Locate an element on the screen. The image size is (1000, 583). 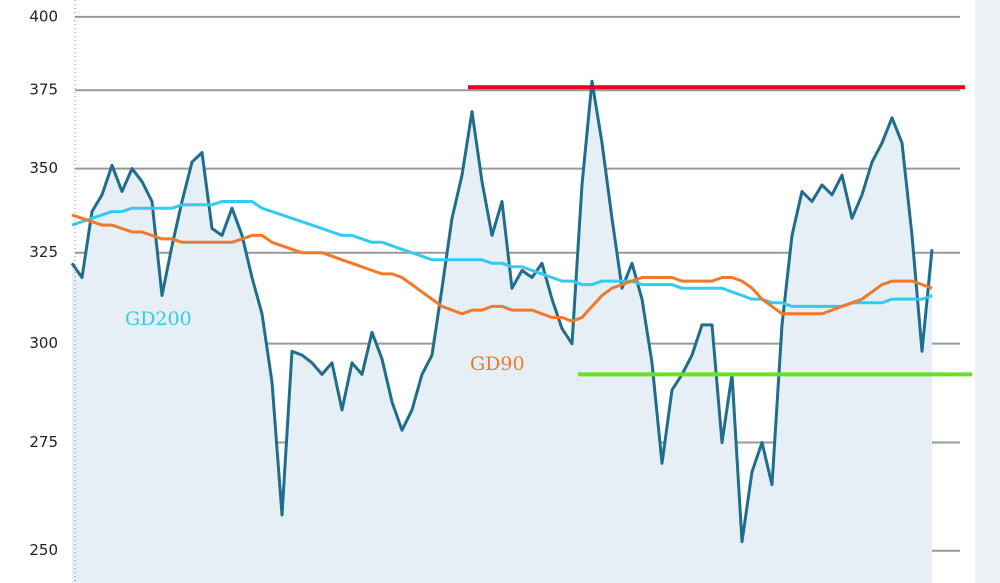
side-panel is located at coordinates (987, 291).